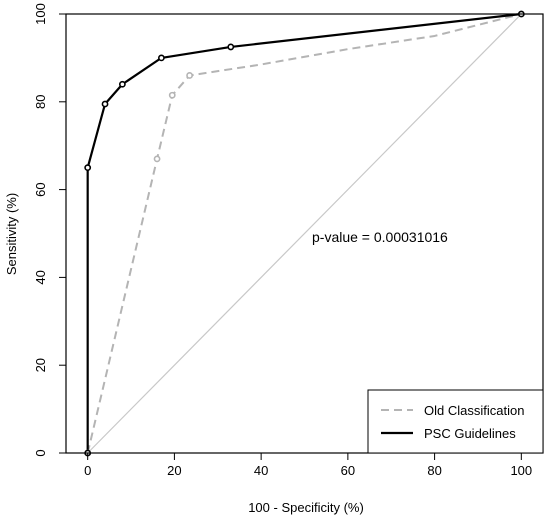  What do you see at coordinates (40, 102) in the screenshot?
I see `y-tick-label: 80` at bounding box center [40, 102].